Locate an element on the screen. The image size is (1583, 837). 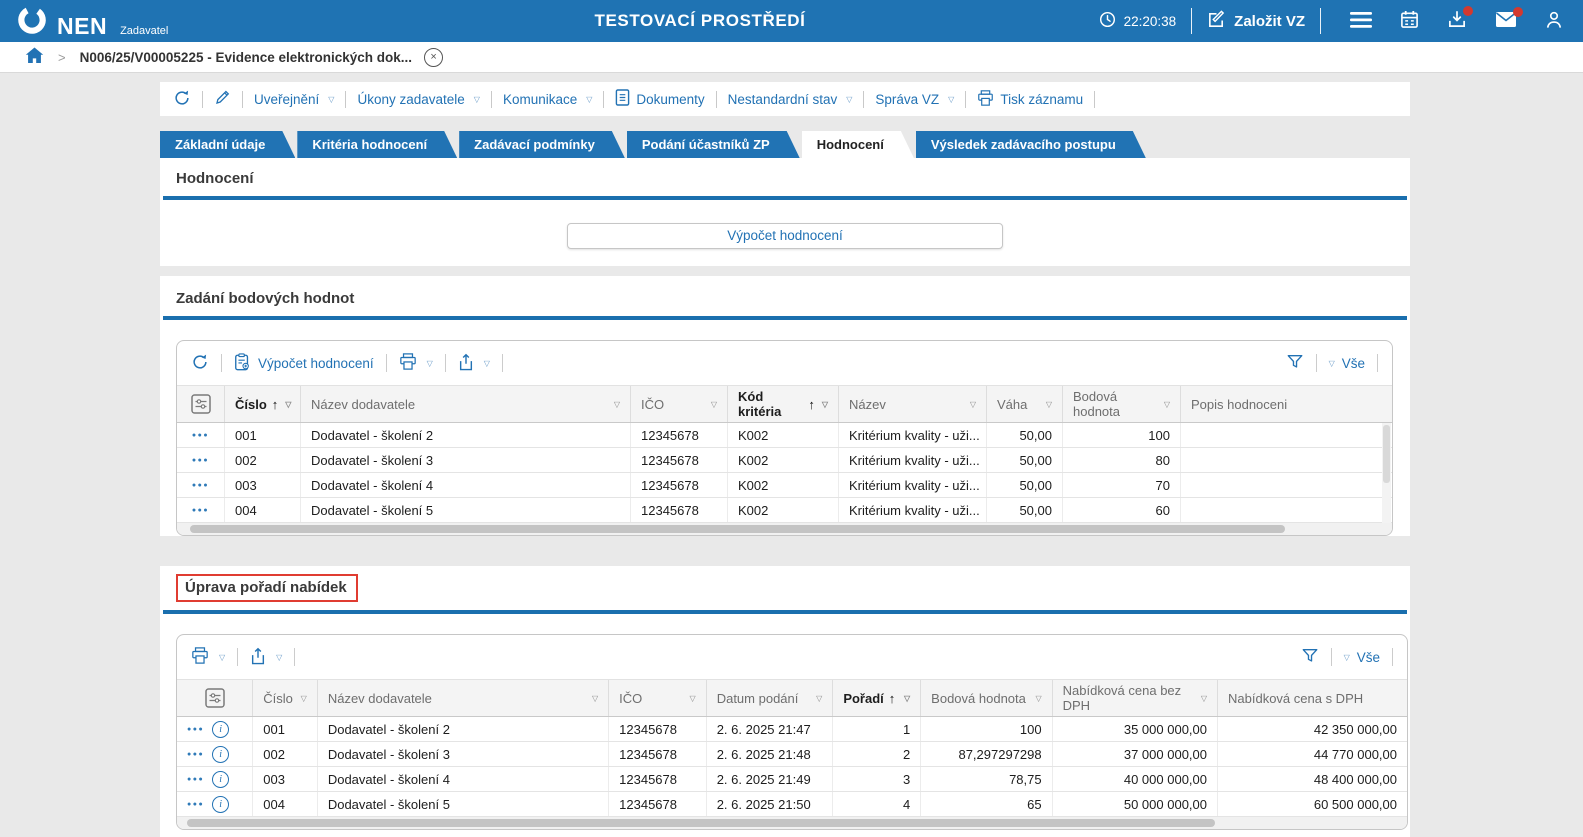
column-header-vaha: Váha ▽ is located at coordinates (1025, 404).